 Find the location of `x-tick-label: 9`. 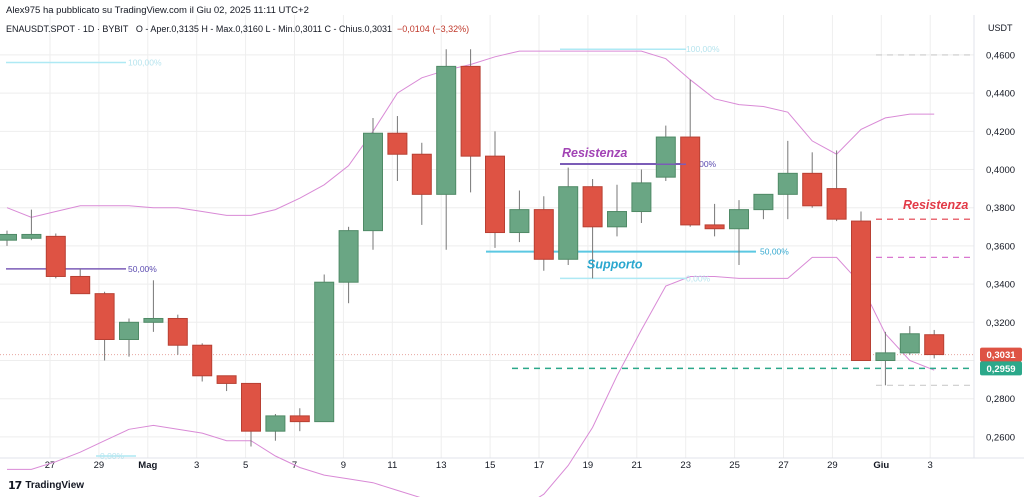

x-tick-label: 9 is located at coordinates (343, 465).